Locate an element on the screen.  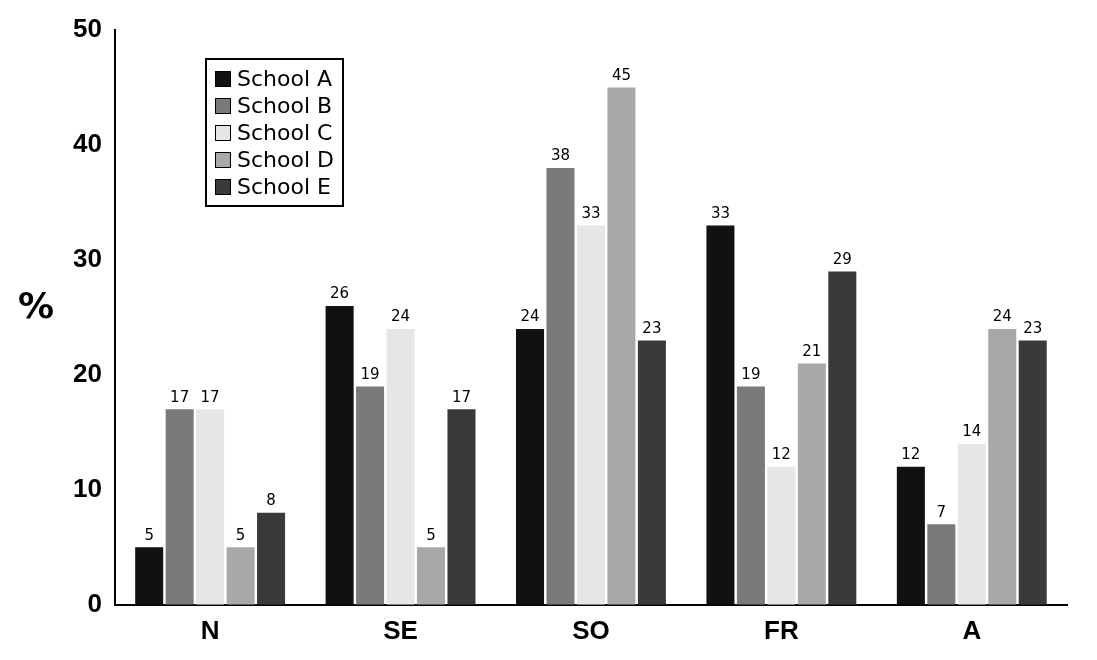
data-label: 29 is located at coordinates (842, 258).